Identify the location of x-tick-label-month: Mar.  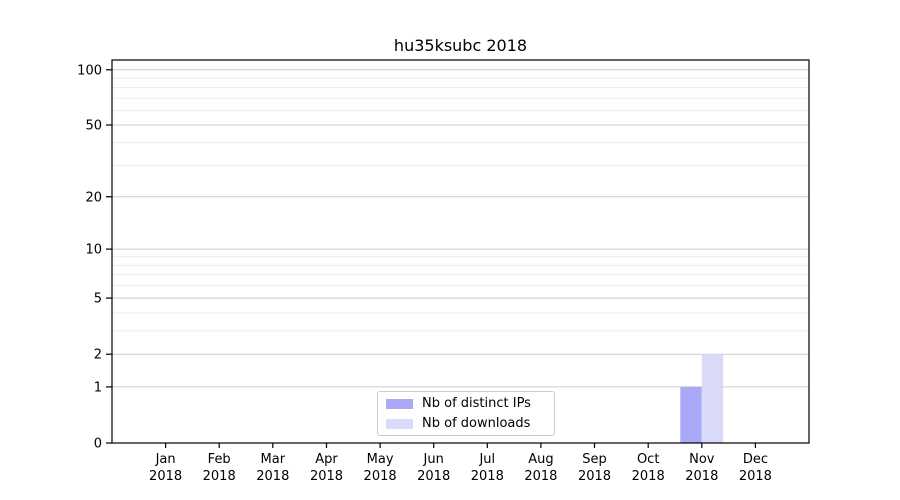
(273, 459).